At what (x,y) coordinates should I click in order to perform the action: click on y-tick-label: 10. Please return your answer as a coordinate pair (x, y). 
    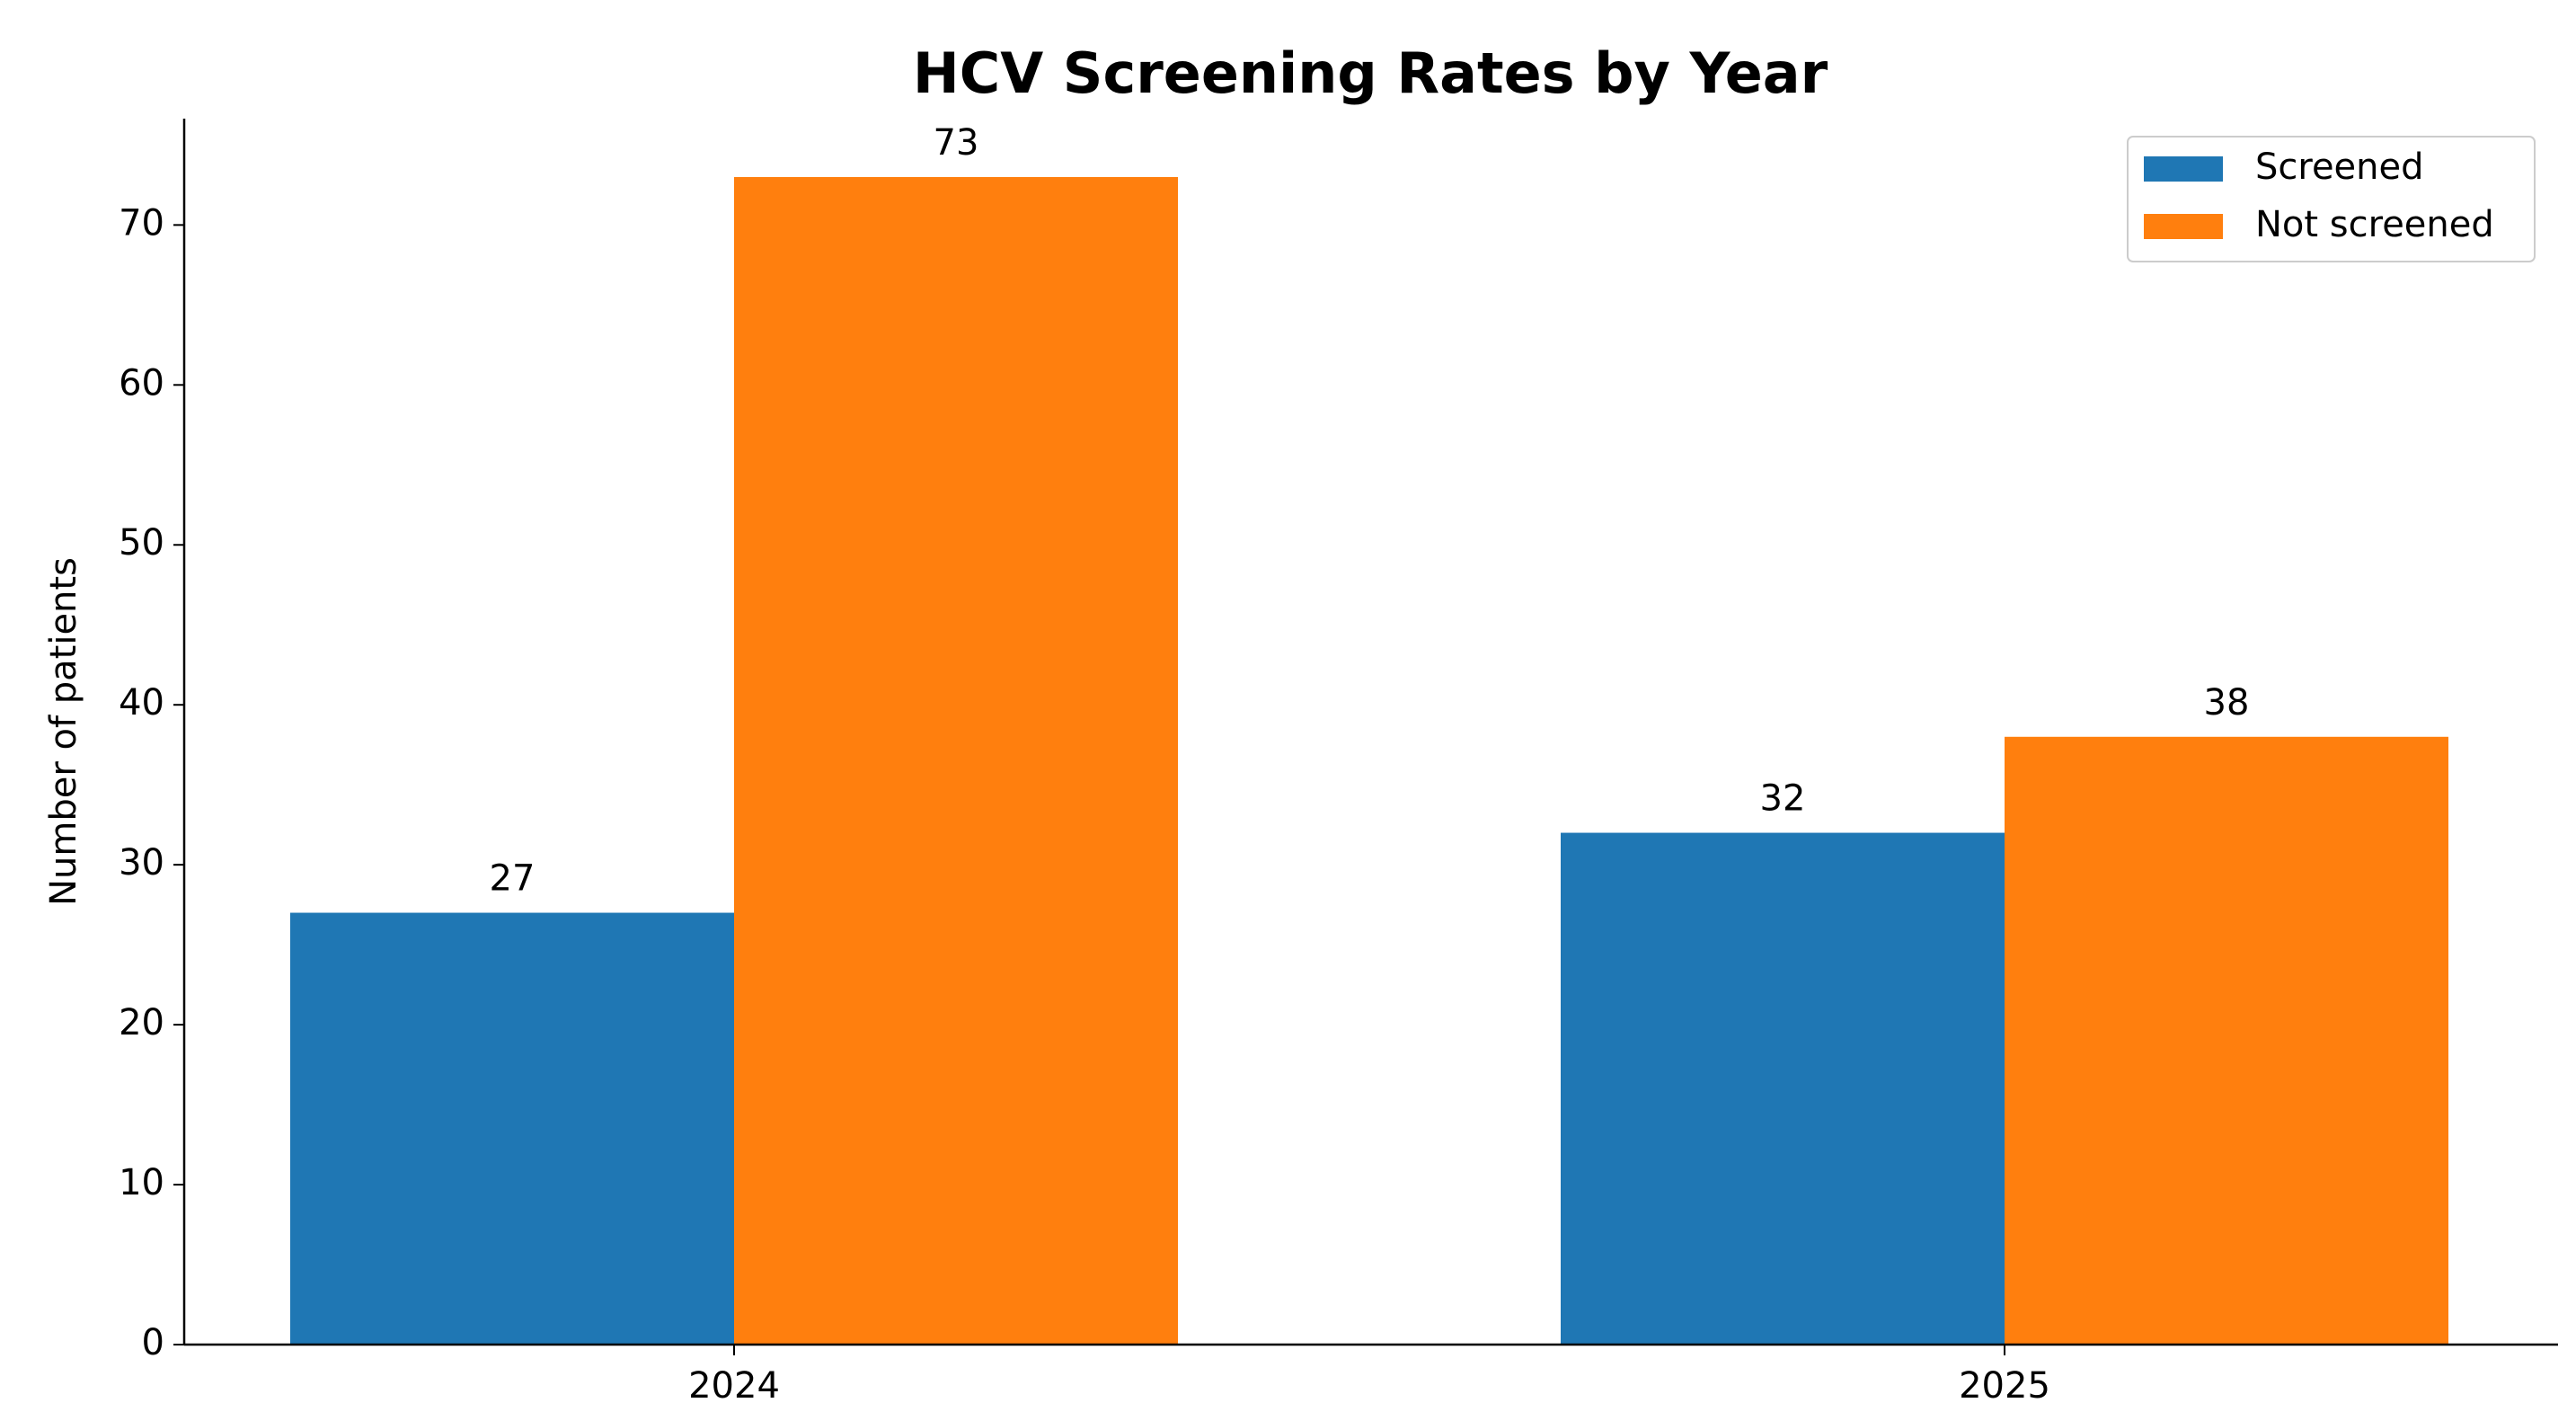
    Looking at the image, I should click on (142, 1182).